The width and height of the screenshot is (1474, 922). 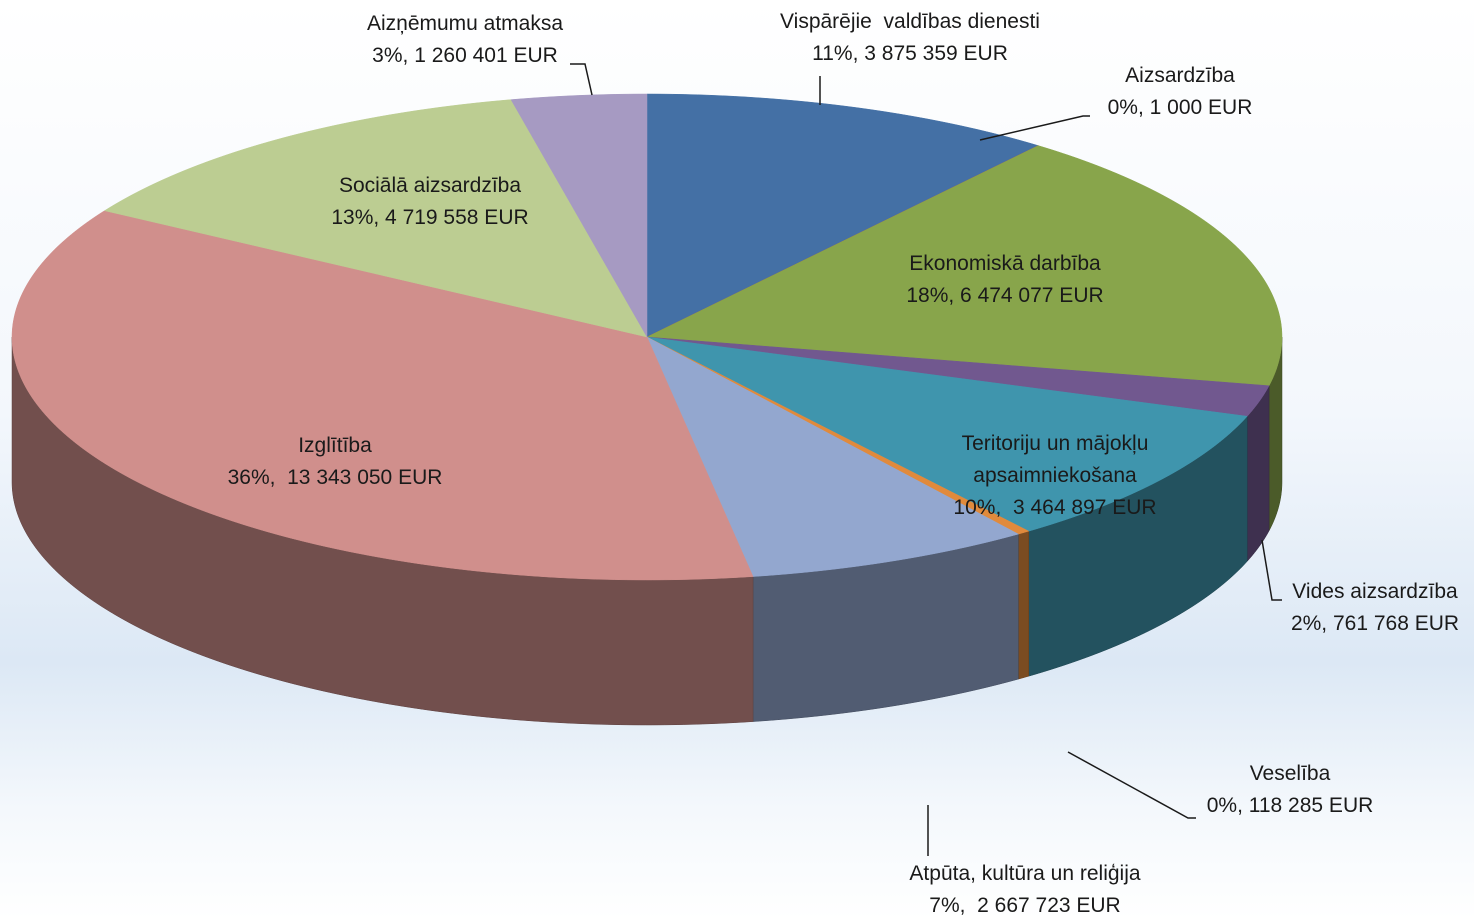 I want to click on data-label: Veselība 0%, 118 285 EUR, so click(x=1290, y=790).